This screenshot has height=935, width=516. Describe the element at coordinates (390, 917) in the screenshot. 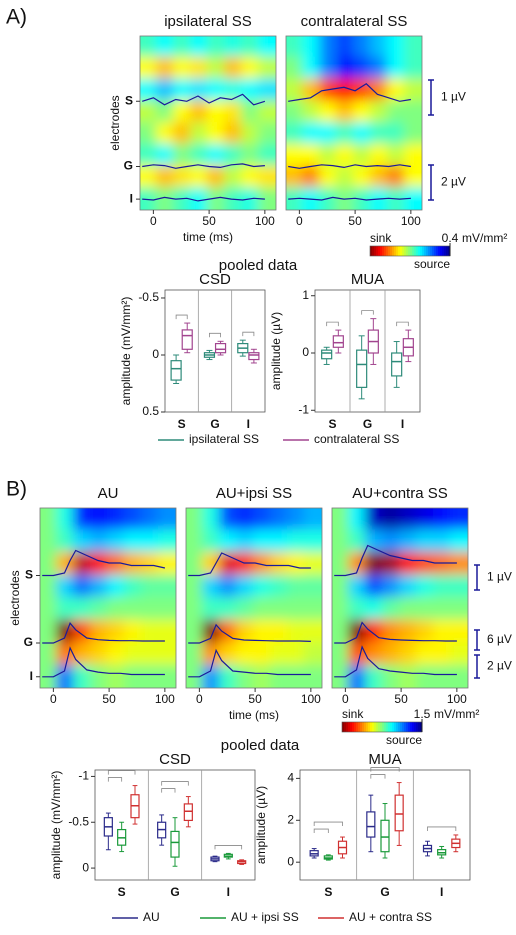

I see `legend-label: AU + contra SS` at that location.